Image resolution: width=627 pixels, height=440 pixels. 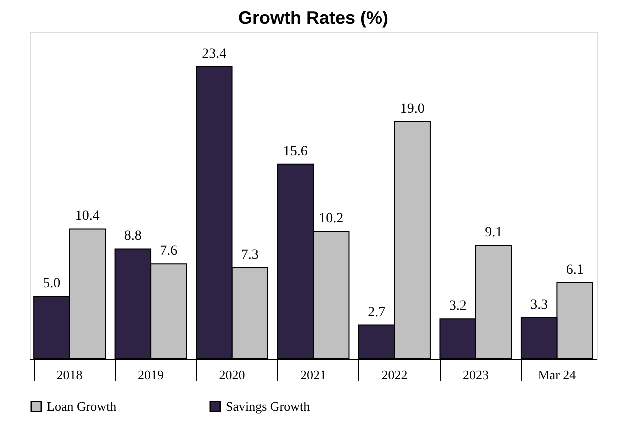 What do you see at coordinates (87, 216) in the screenshot?
I see `data-label: 10.4` at bounding box center [87, 216].